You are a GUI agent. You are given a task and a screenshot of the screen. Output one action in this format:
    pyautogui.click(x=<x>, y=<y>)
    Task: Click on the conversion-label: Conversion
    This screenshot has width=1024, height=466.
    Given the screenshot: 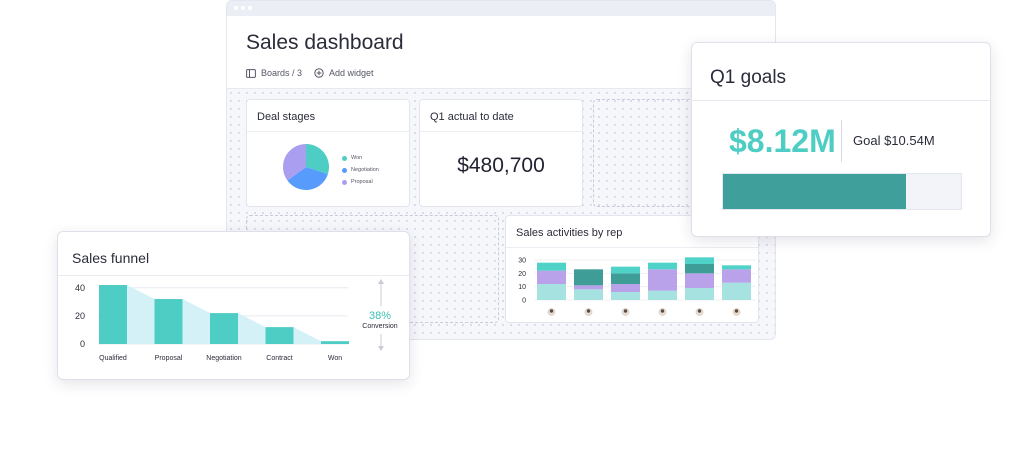 What is the action you would take?
    pyautogui.click(x=380, y=326)
    